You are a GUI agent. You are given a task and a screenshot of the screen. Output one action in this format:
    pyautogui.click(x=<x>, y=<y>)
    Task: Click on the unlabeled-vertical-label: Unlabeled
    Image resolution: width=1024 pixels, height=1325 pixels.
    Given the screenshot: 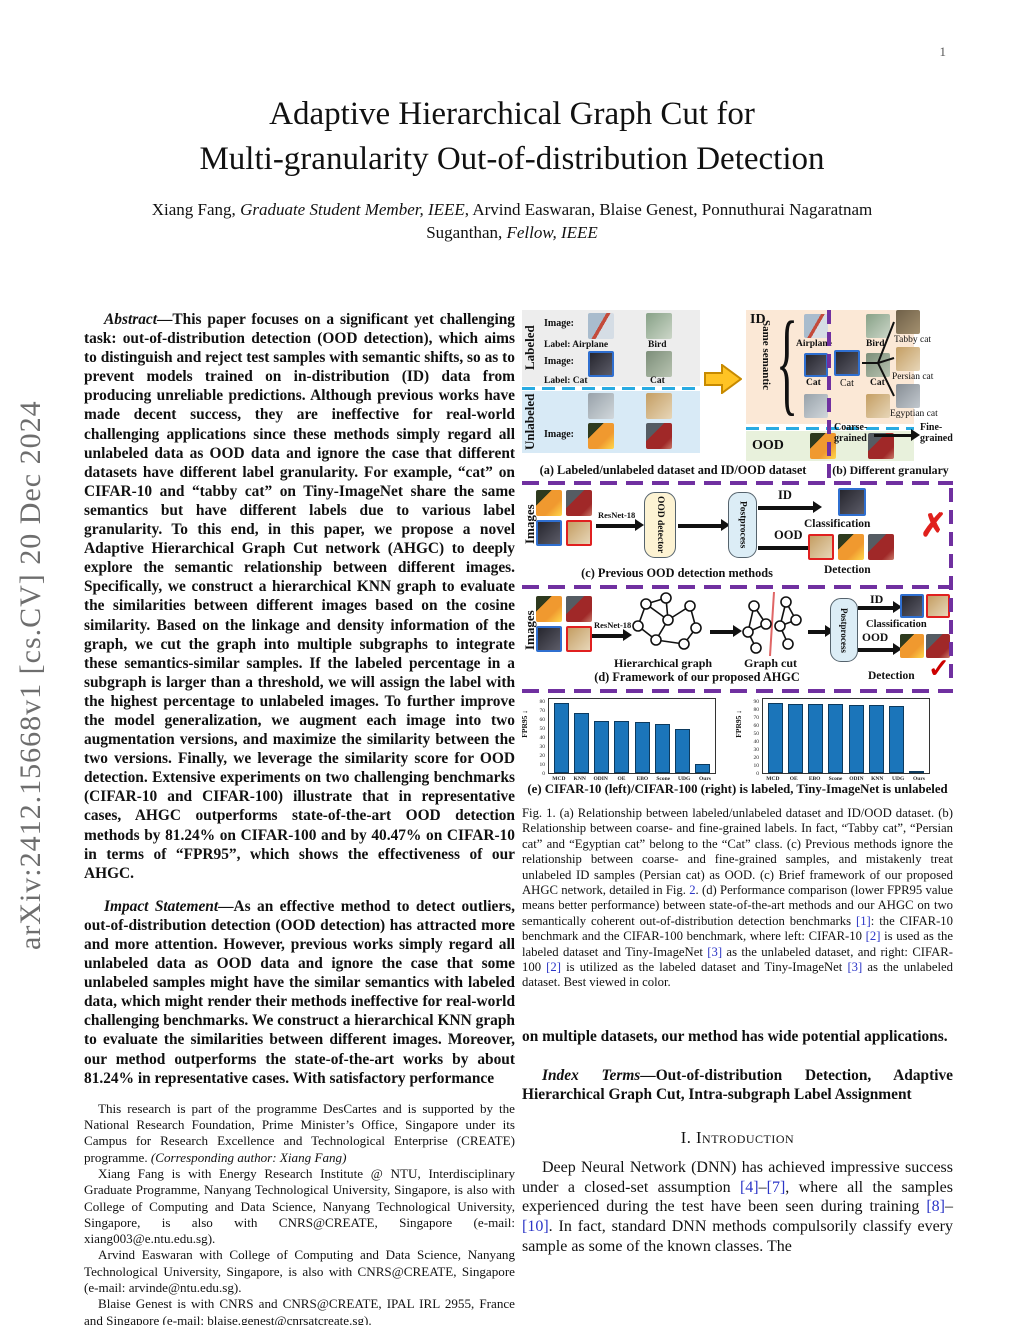 What is the action you would take?
    pyautogui.click(x=529, y=422)
    